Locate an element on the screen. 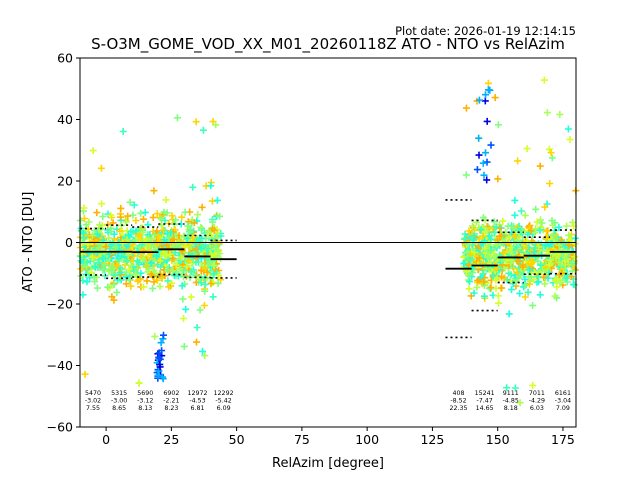 This screenshot has height=480, width=640. x-tick-label: 0 is located at coordinates (106, 439).